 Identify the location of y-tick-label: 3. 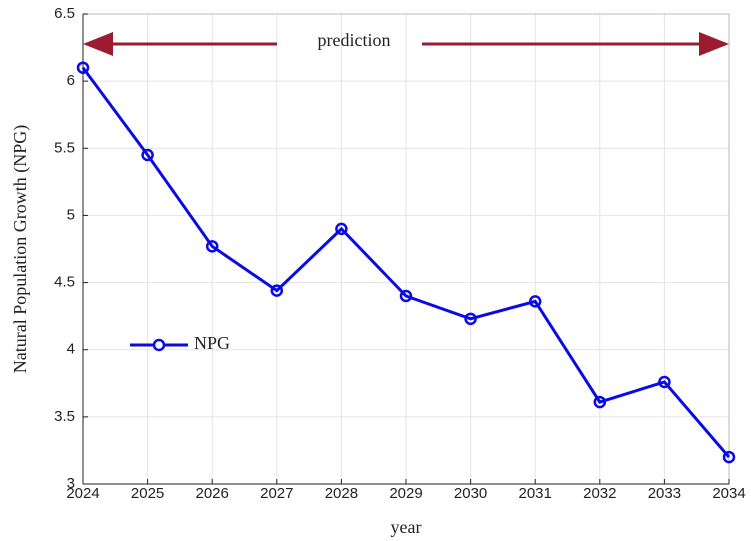
(71, 483).